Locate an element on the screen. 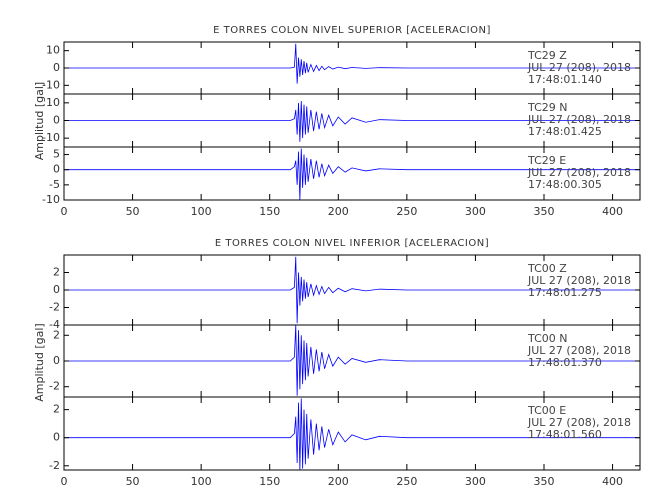  station-annotation: TC29 Z is located at coordinates (547, 55).